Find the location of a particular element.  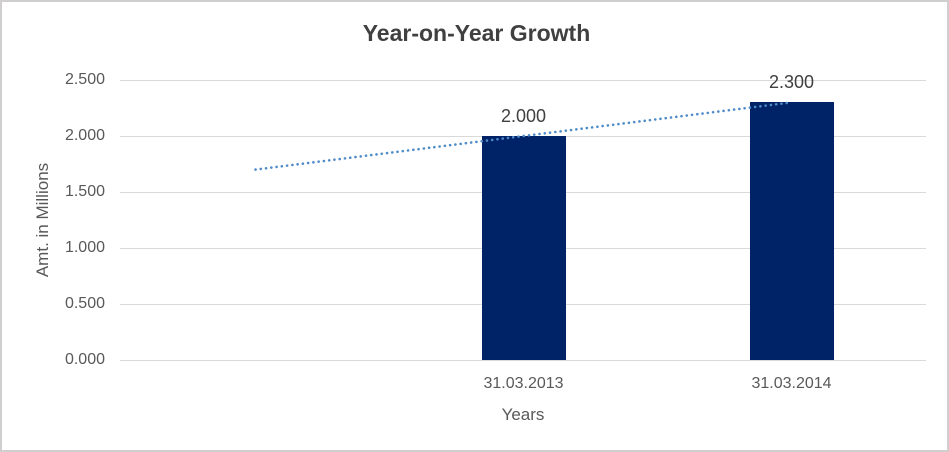

x-category-label: 31.03.2013 is located at coordinates (523, 383).